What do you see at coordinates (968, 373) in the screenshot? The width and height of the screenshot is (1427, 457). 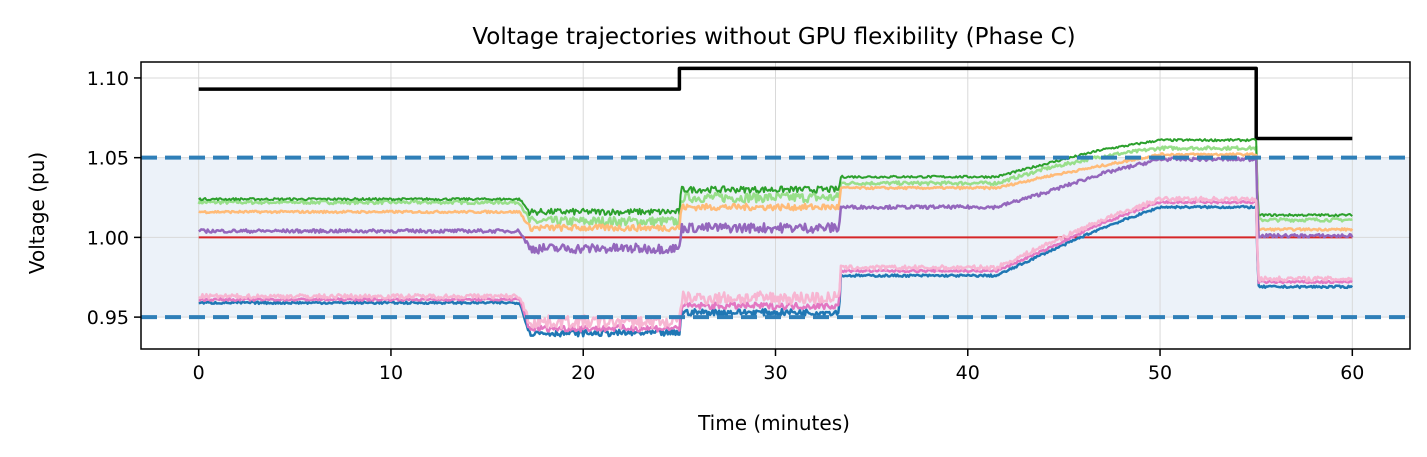 I see `x-tick-label: 40` at bounding box center [968, 373].